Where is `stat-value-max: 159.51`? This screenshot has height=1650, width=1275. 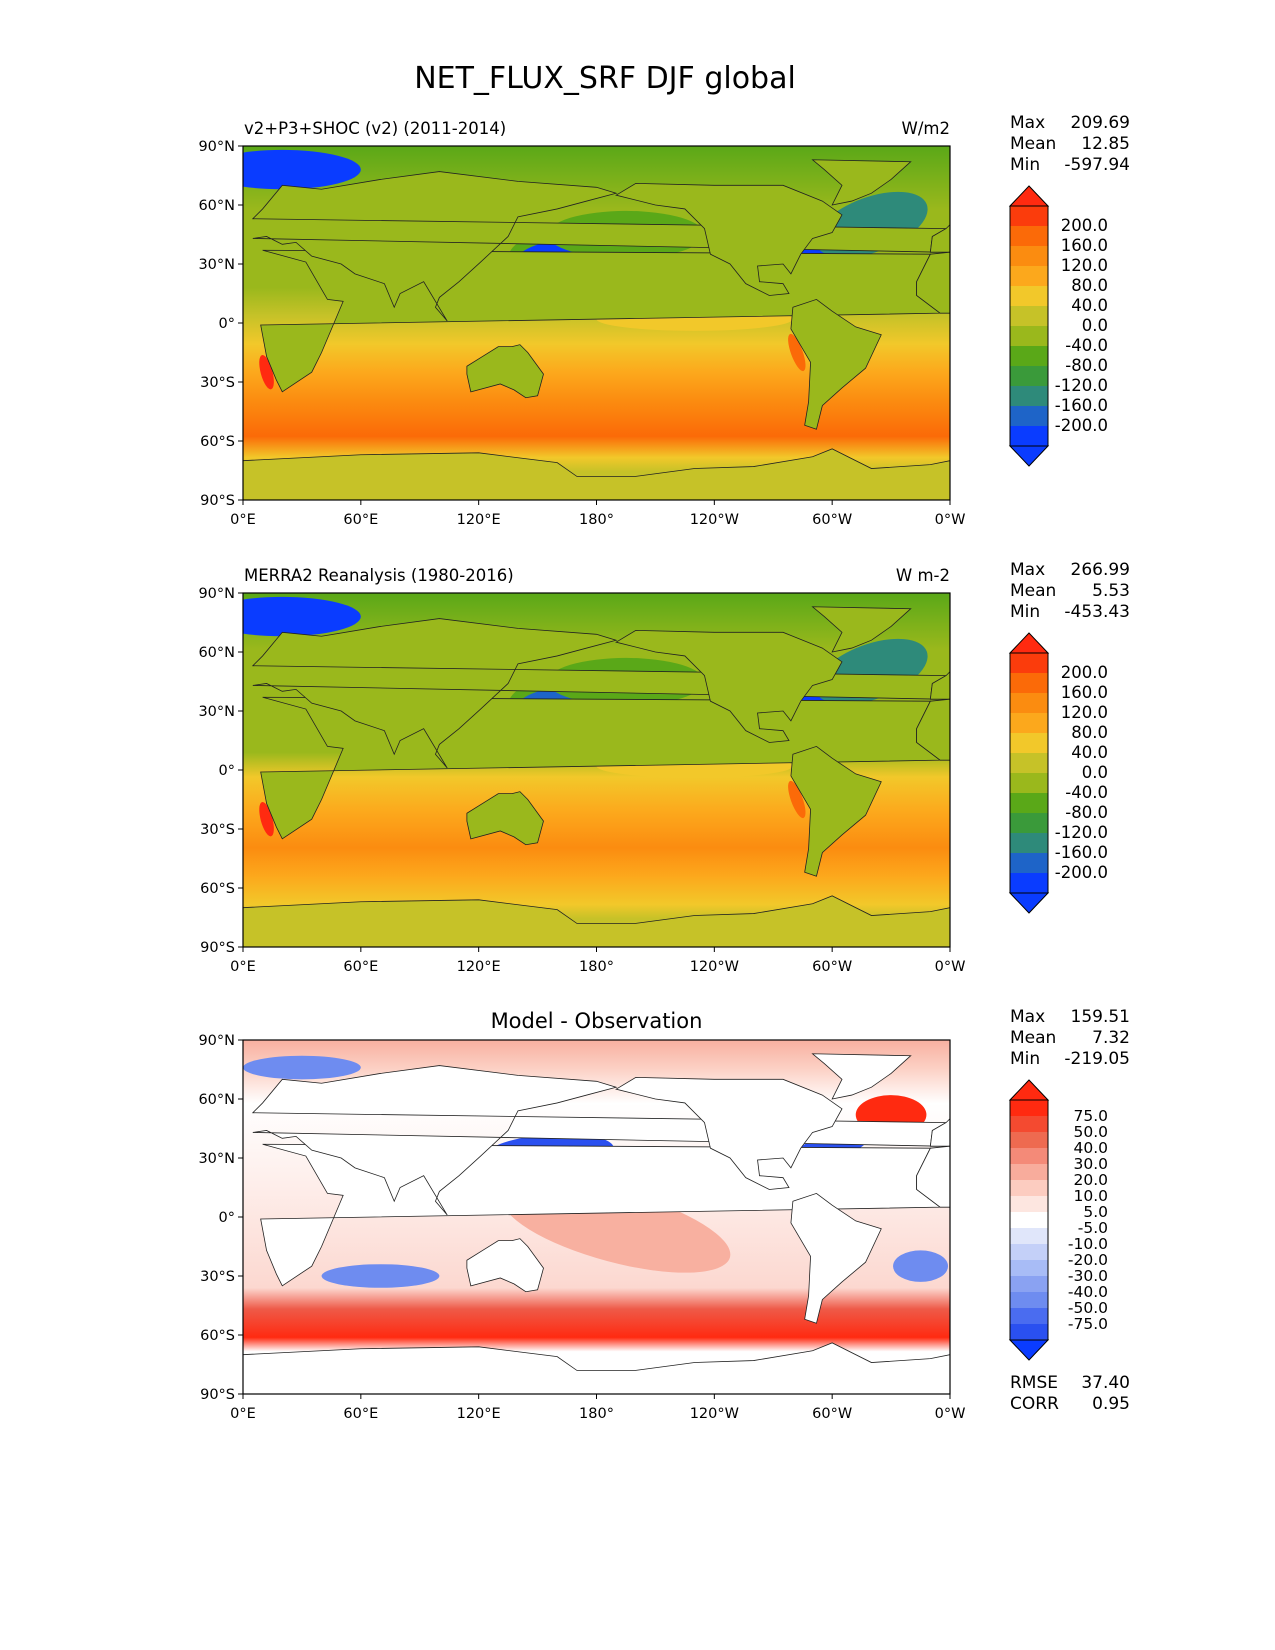 stat-value-max: 159.51 is located at coordinates (1100, 1017).